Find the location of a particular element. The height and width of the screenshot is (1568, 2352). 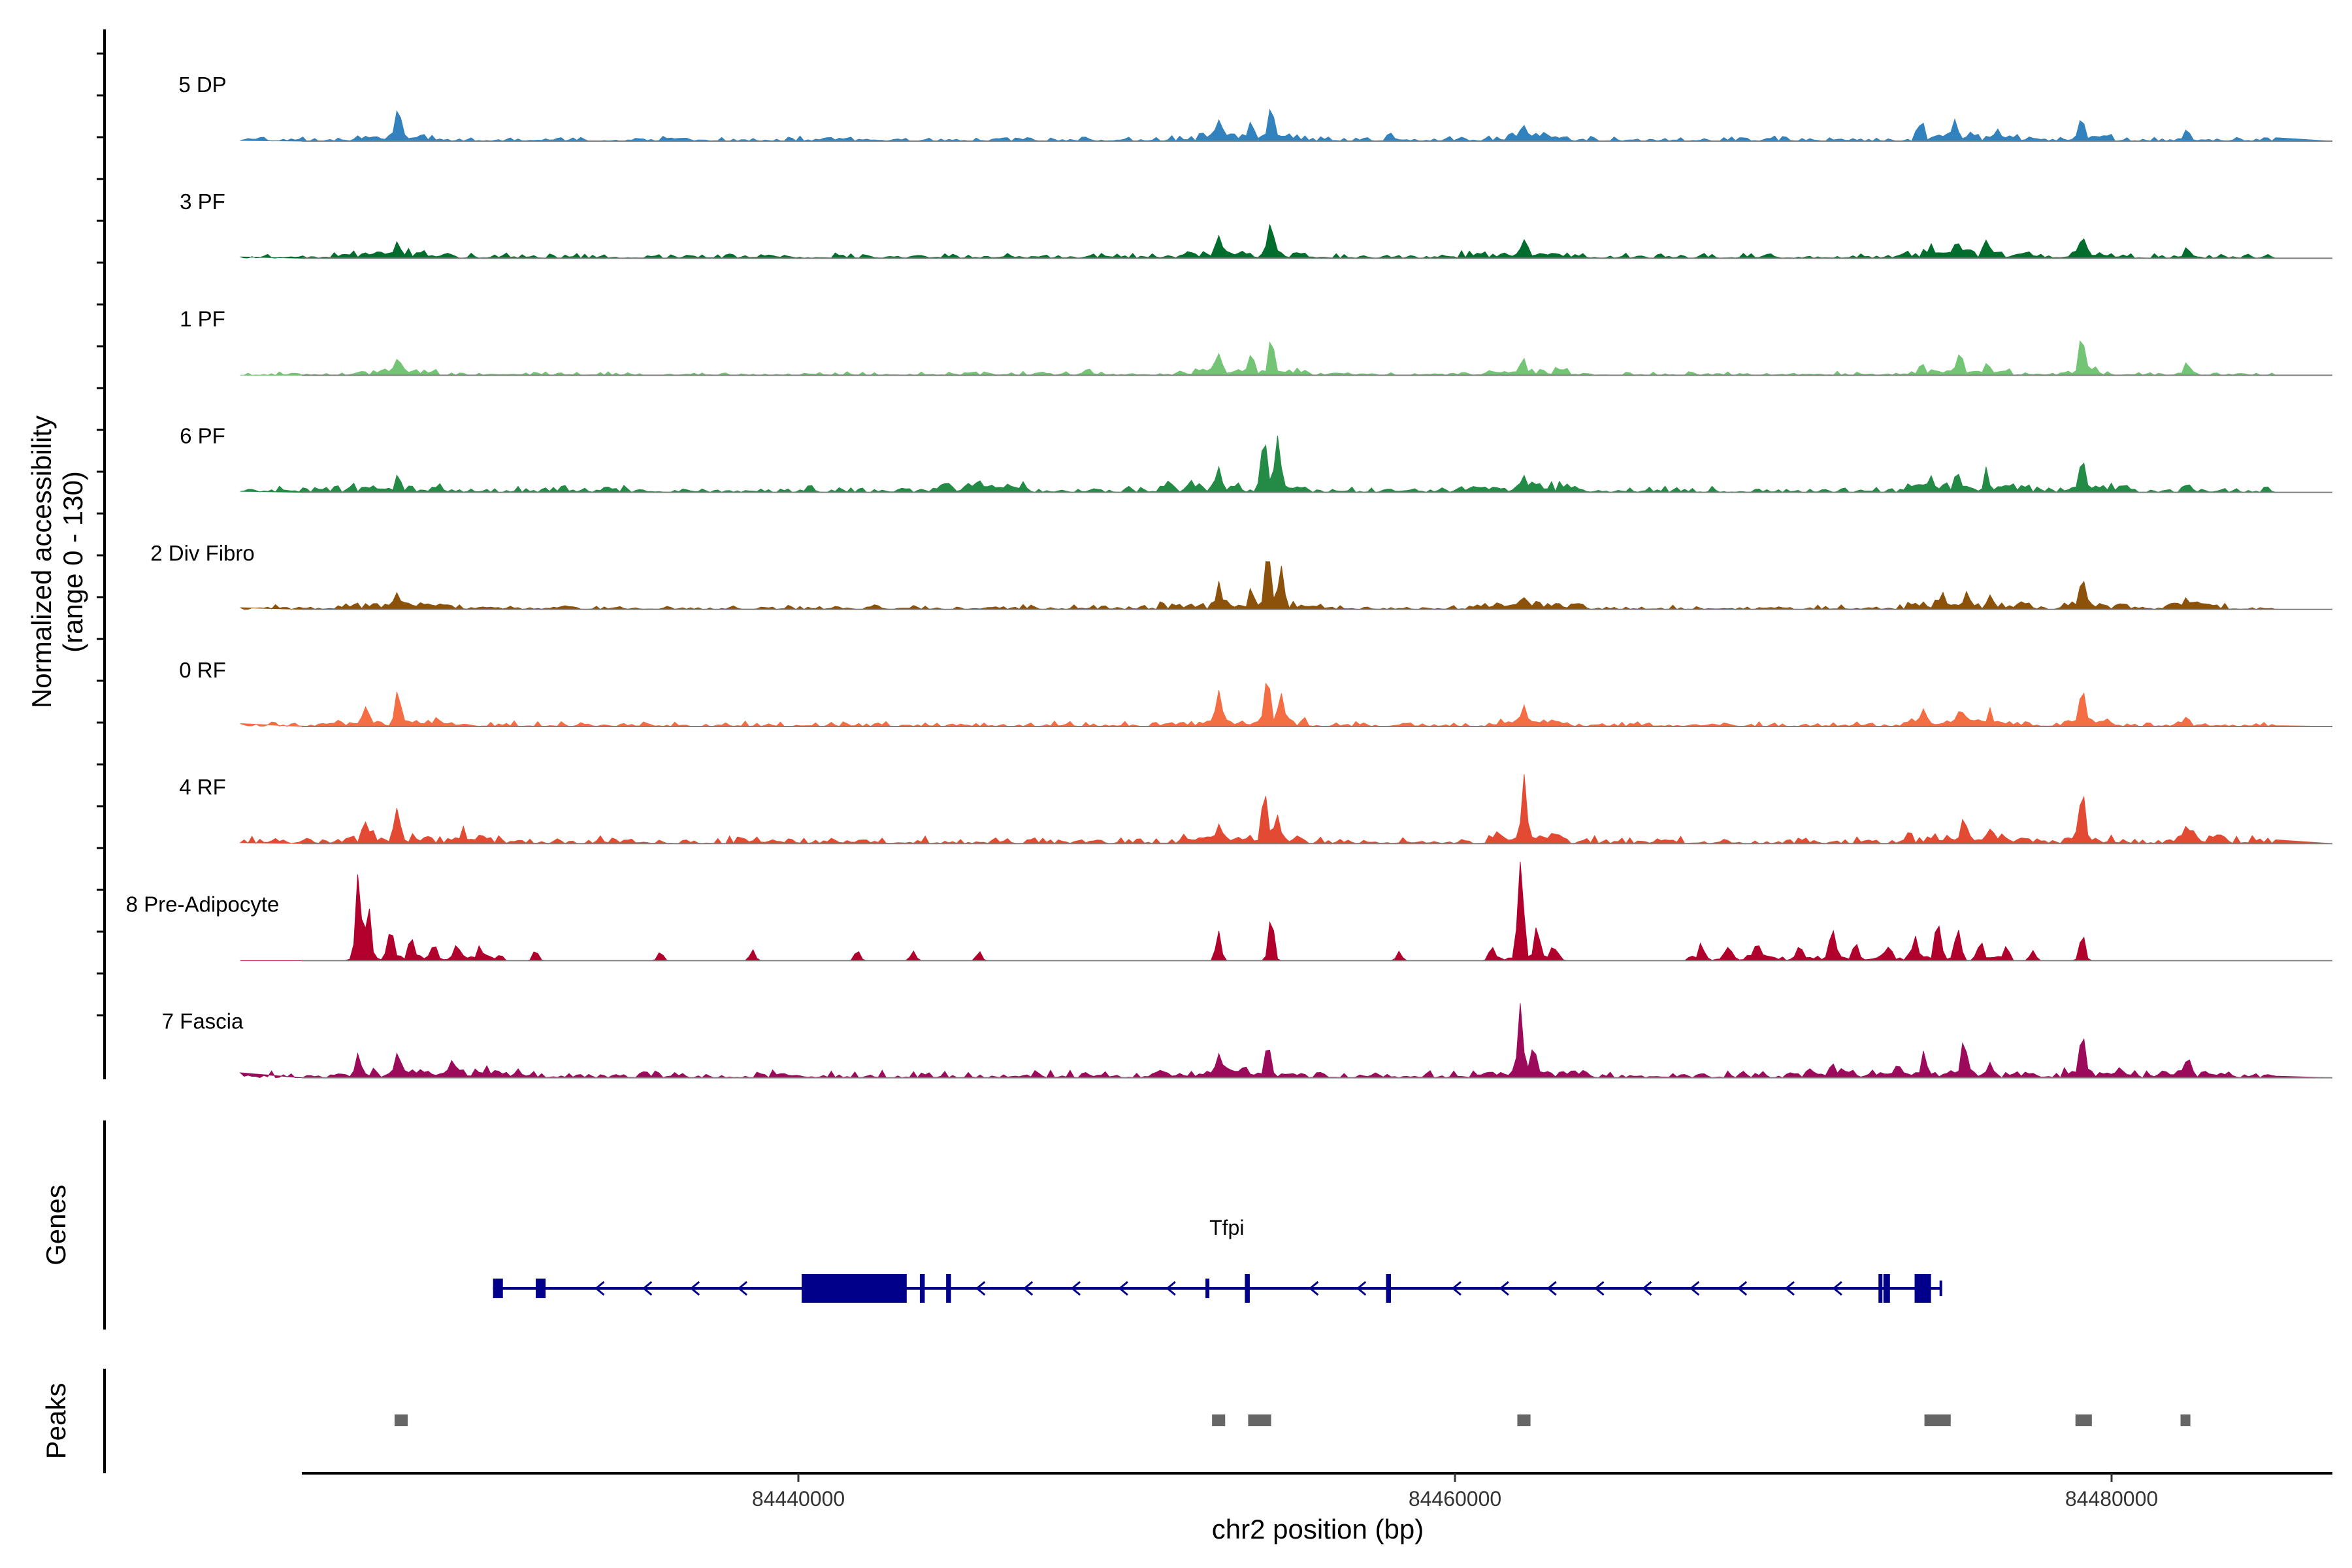

track-label: 5 DP is located at coordinates (202, 85).